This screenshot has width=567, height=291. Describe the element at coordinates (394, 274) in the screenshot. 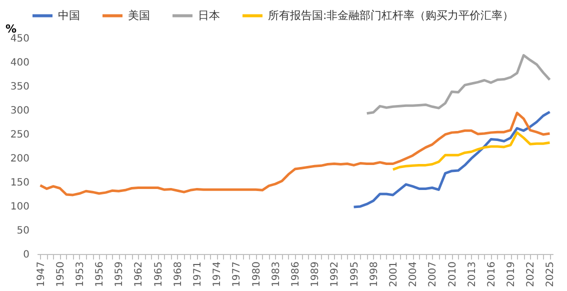

I see `x-tick-label: 2001` at that location.